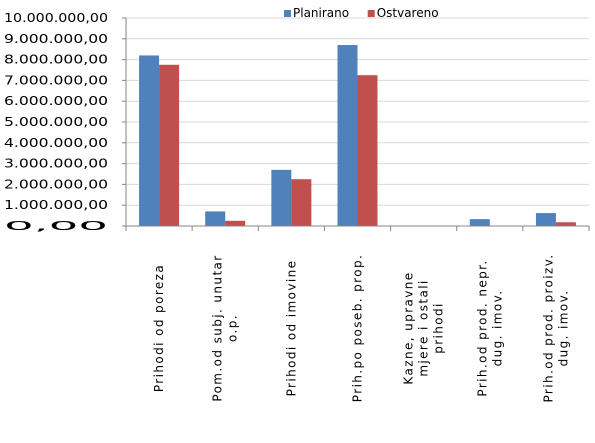 The height and width of the screenshot is (443, 595). What do you see at coordinates (56, 143) in the screenshot?
I see `y-tick-label: 4.000.000,00` at bounding box center [56, 143].